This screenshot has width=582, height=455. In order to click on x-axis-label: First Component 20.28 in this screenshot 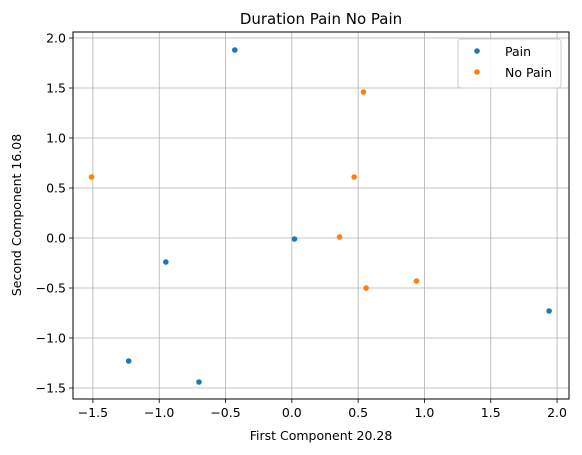, I will do `click(321, 435)`.